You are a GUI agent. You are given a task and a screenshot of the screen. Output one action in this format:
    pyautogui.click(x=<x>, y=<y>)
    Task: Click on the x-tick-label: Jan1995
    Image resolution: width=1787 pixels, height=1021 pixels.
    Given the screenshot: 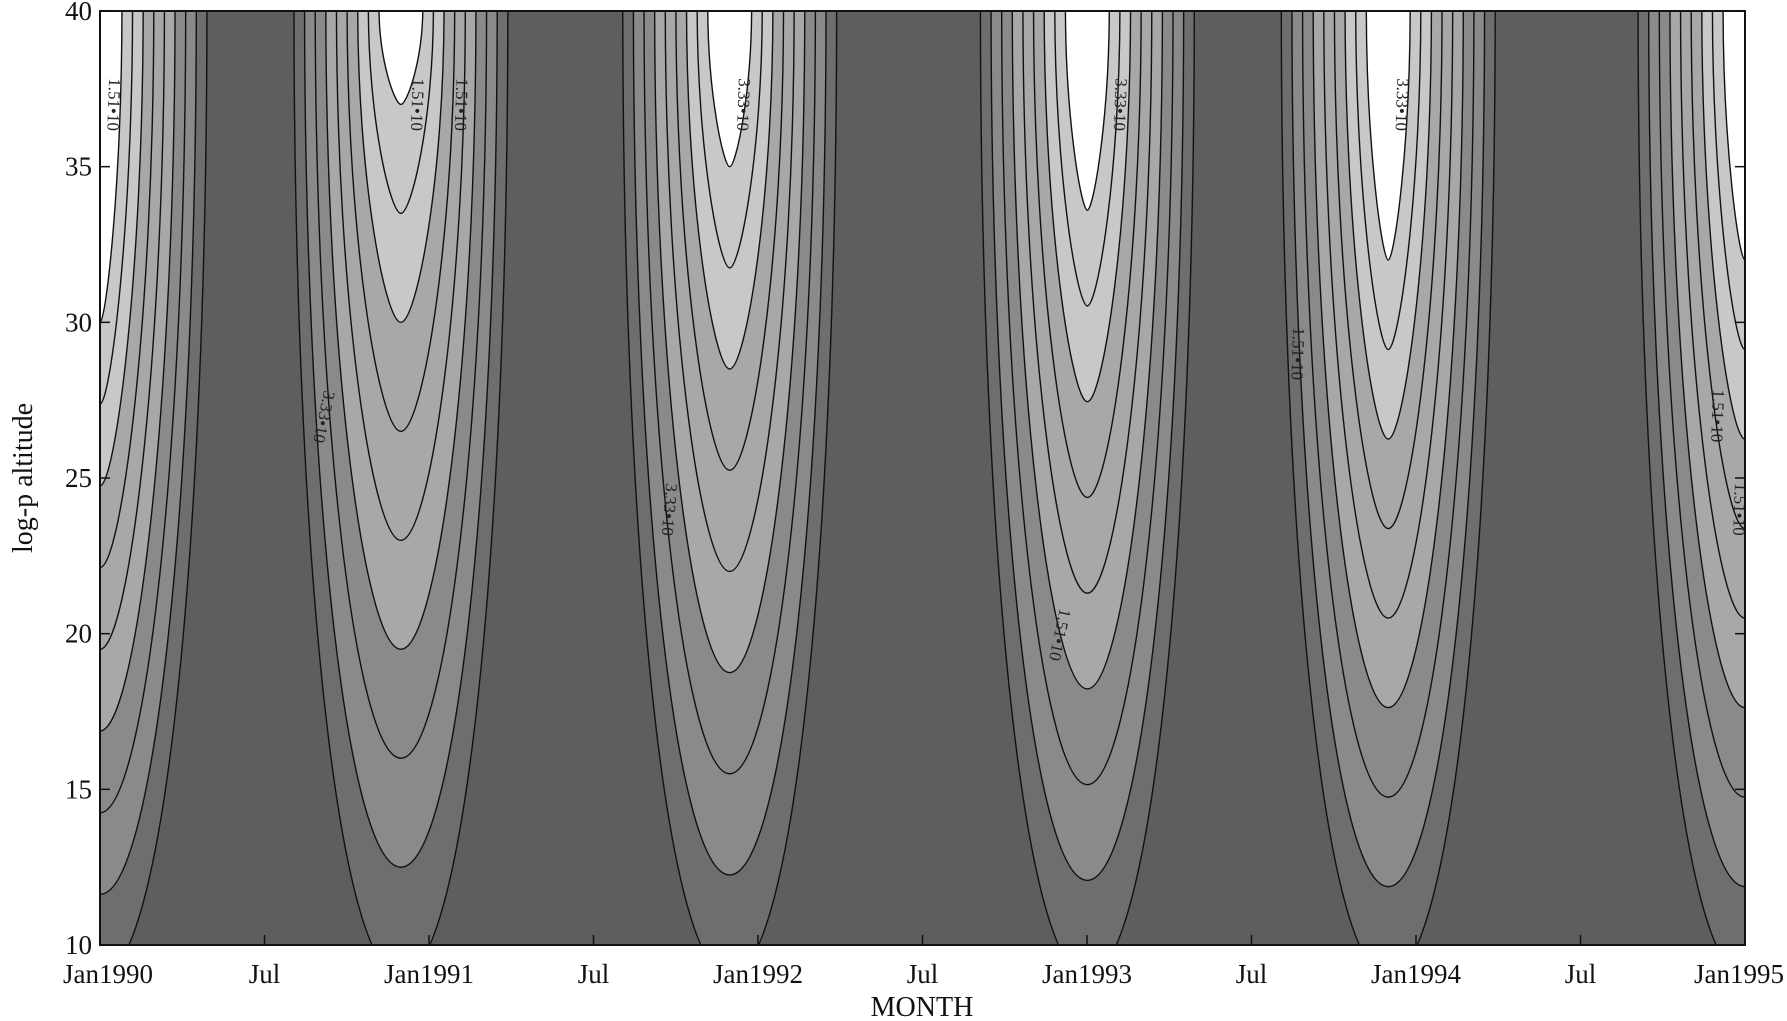 What is the action you would take?
    pyautogui.click(x=1739, y=974)
    